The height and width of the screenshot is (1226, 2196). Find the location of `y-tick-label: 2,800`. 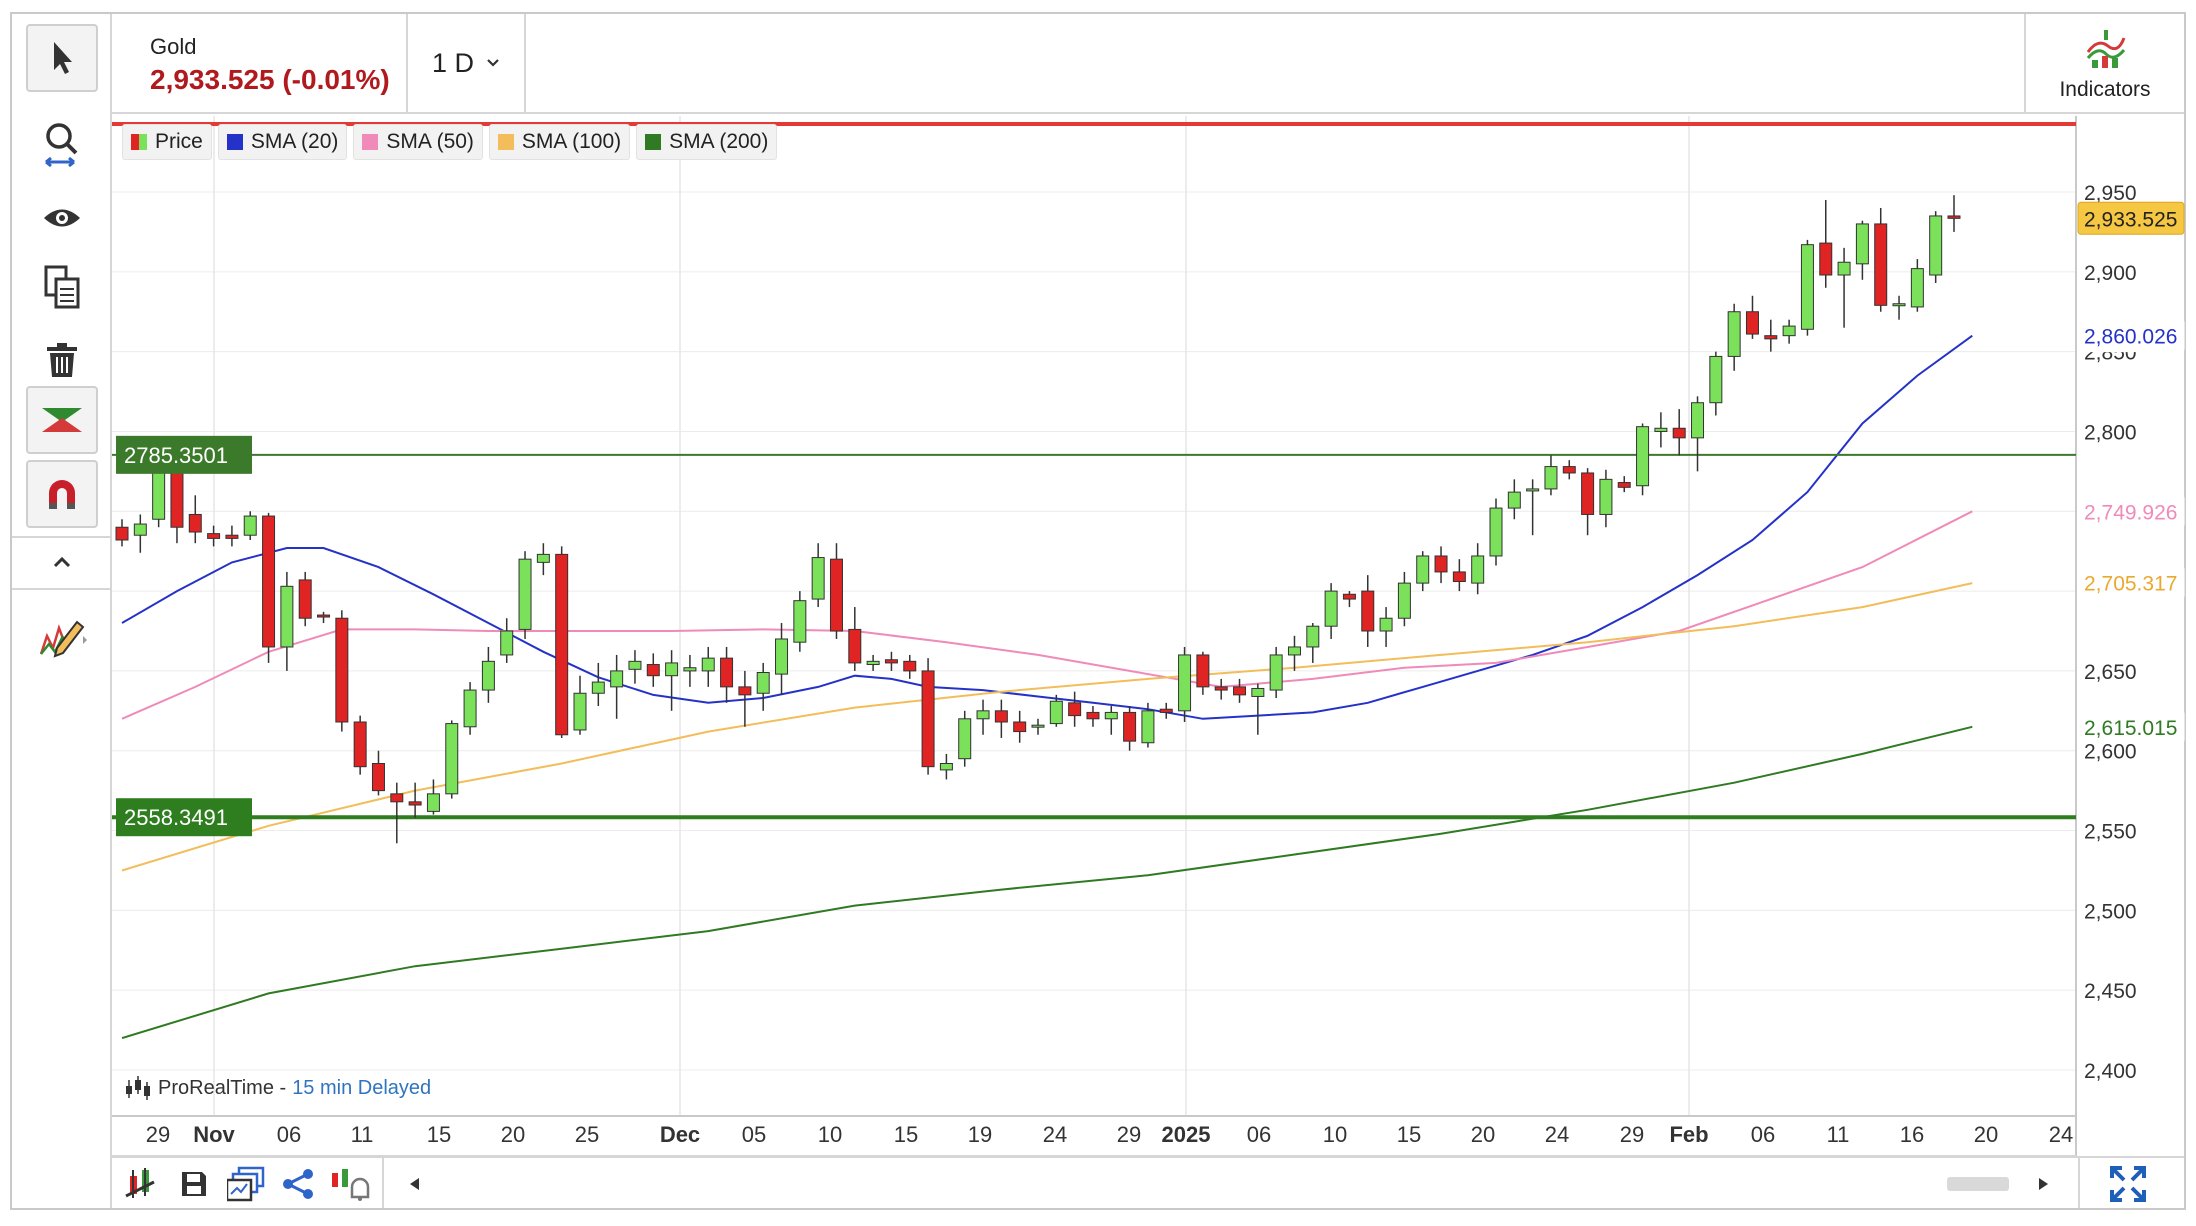

y-tick-label: 2,800 is located at coordinates (2110, 432).